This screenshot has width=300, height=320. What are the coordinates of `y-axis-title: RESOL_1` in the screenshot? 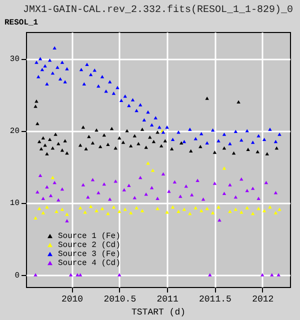 It's located at (21, 23).